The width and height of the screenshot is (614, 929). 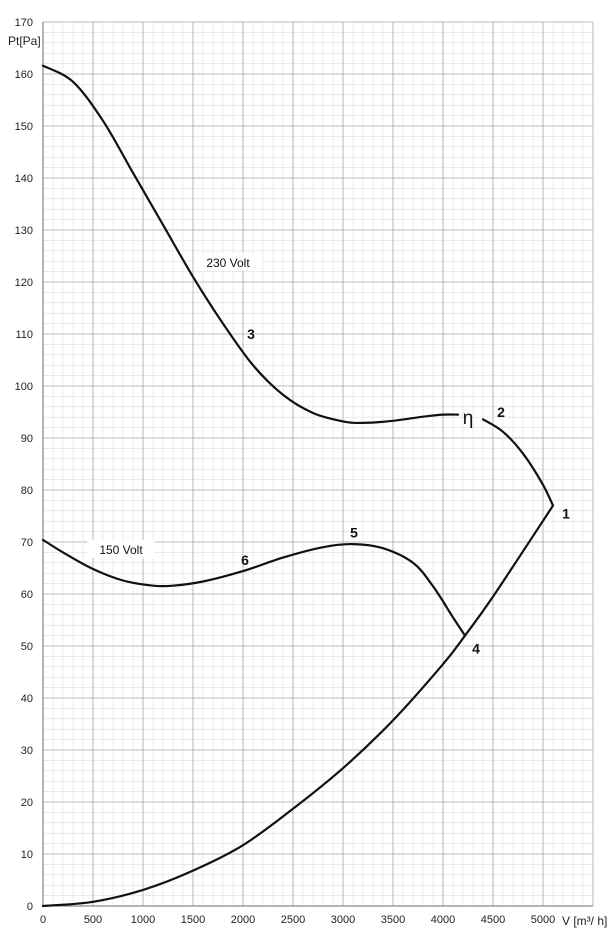 I want to click on y-tick-label: 50, so click(x=27, y=647).